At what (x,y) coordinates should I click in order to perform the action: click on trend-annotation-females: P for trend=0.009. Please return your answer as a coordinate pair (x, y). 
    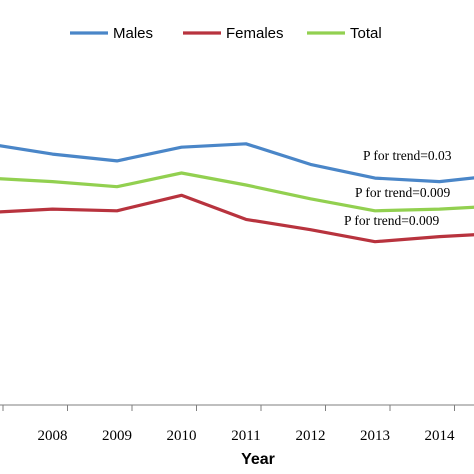
    Looking at the image, I should click on (391, 220).